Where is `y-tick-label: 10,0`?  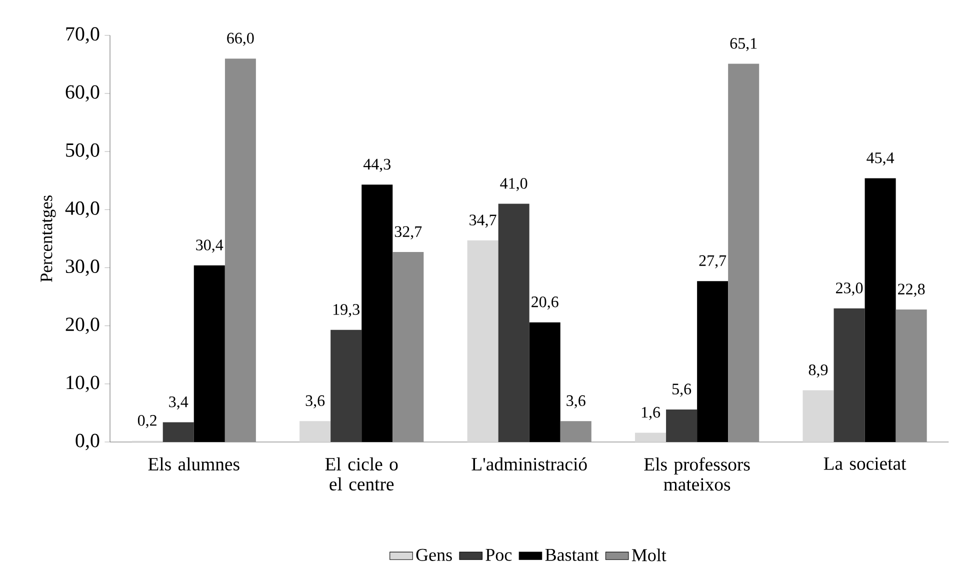 y-tick-label: 10,0 is located at coordinates (83, 384).